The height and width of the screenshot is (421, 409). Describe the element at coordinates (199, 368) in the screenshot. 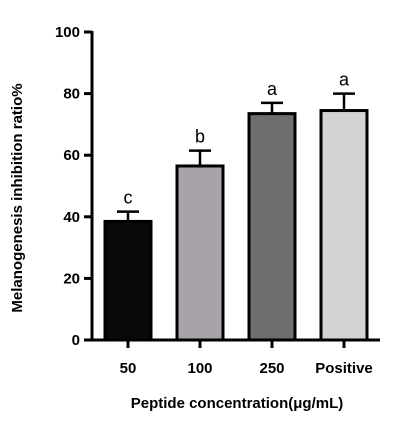

I see `x-tick-label: 100` at that location.